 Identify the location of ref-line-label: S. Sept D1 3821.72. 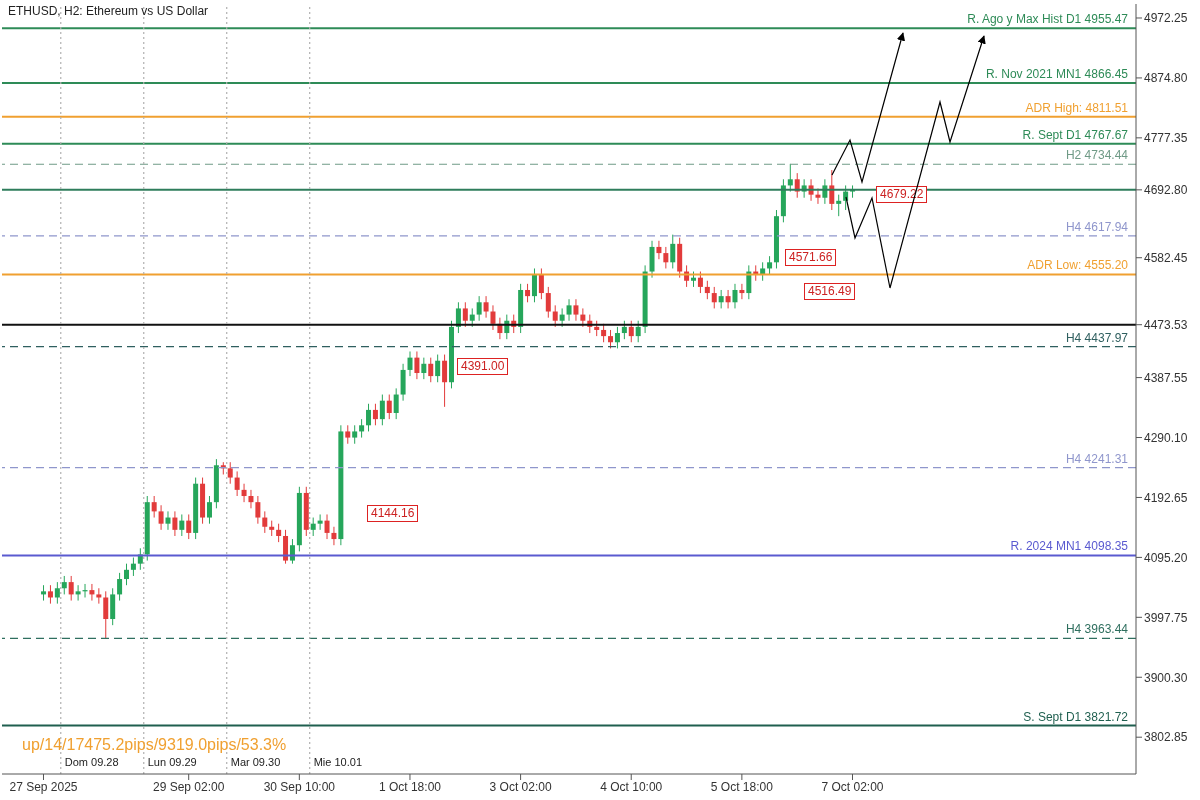
(1076, 716).